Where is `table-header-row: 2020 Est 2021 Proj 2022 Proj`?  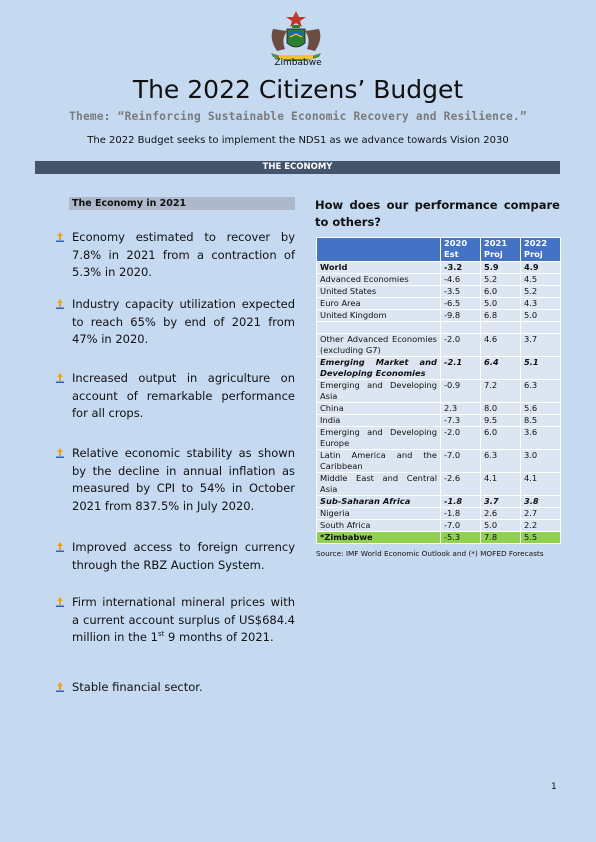 table-header-row: 2020 Est 2021 Proj 2022 Proj is located at coordinates (438, 249).